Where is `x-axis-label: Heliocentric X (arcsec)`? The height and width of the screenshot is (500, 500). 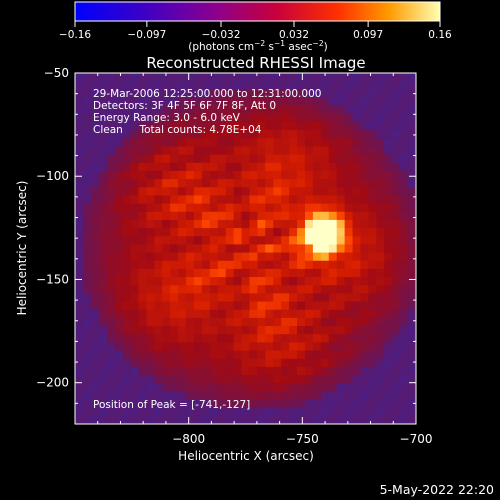
x-axis-label: Heliocentric X (arcsec) is located at coordinates (246, 456).